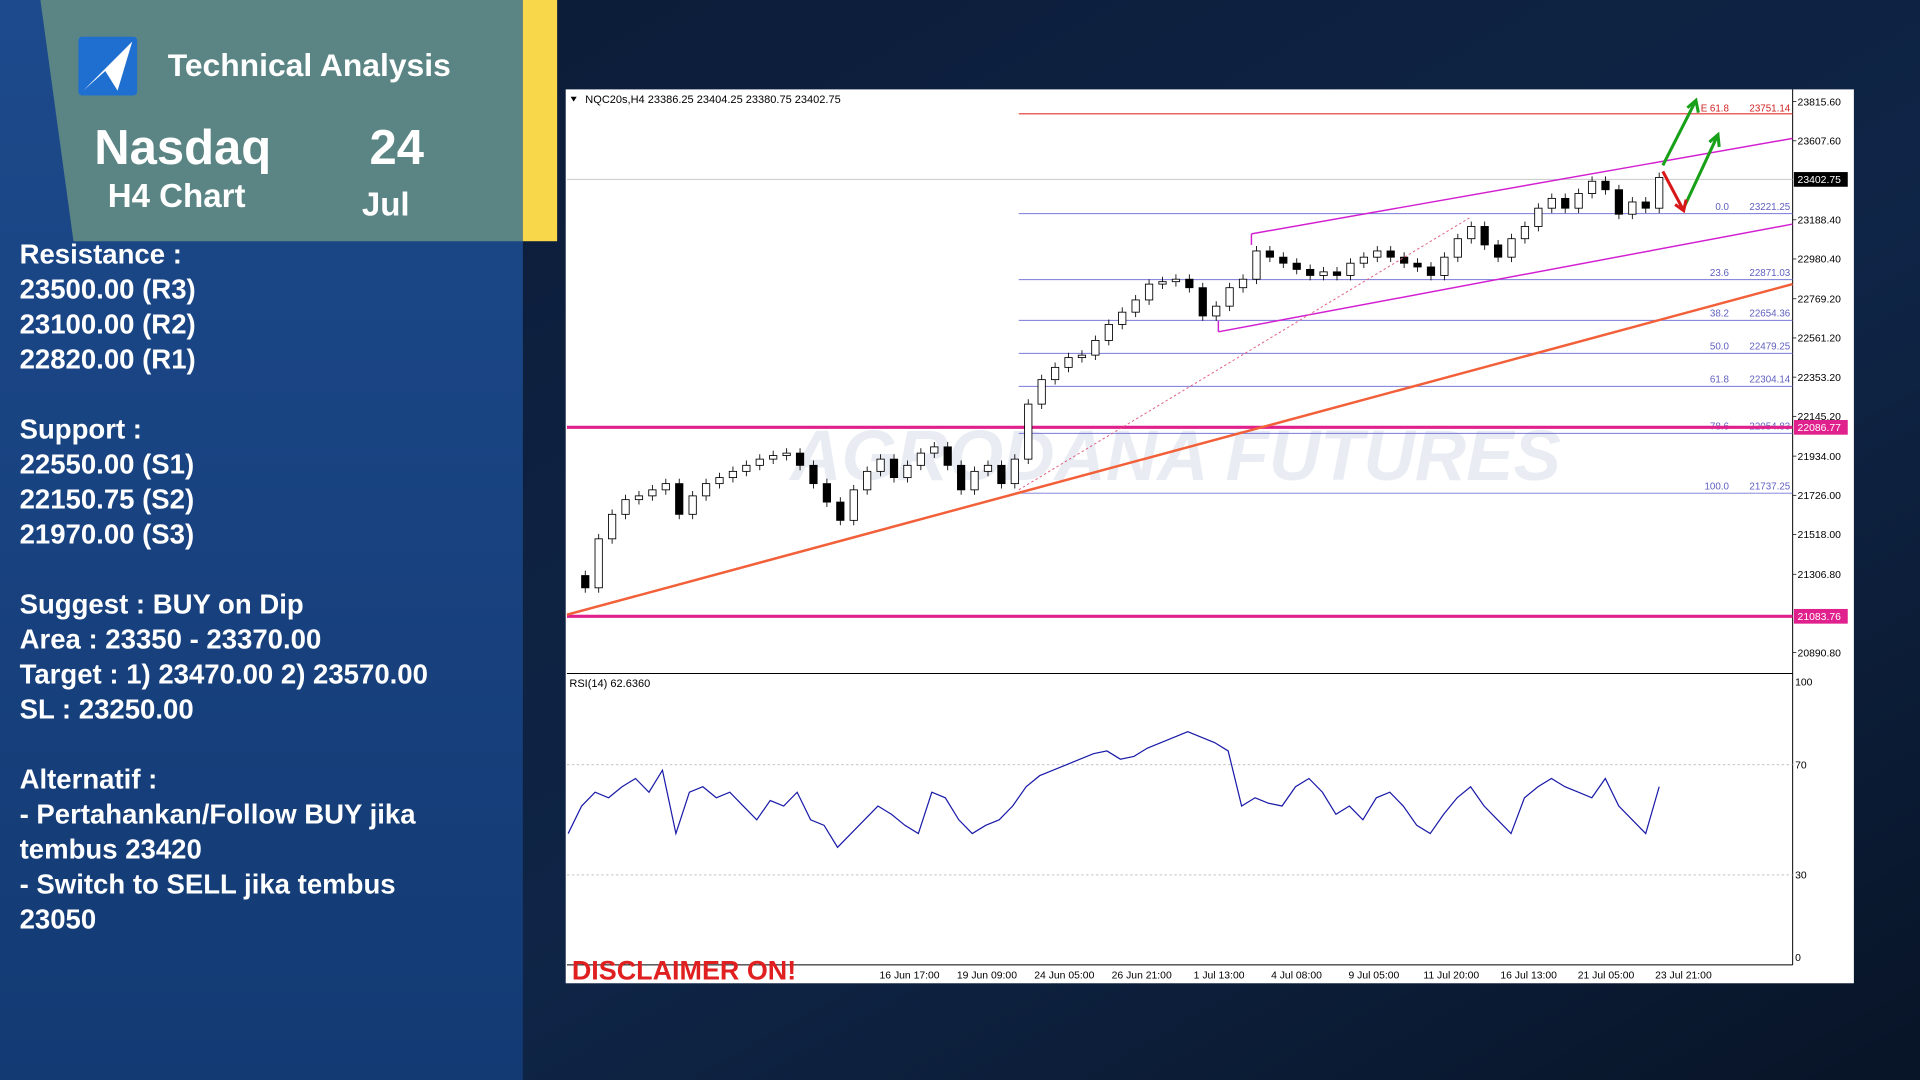 This screenshot has height=1080, width=1920. I want to click on x-tick-label: 26 Jun 21:00, so click(1142, 975).